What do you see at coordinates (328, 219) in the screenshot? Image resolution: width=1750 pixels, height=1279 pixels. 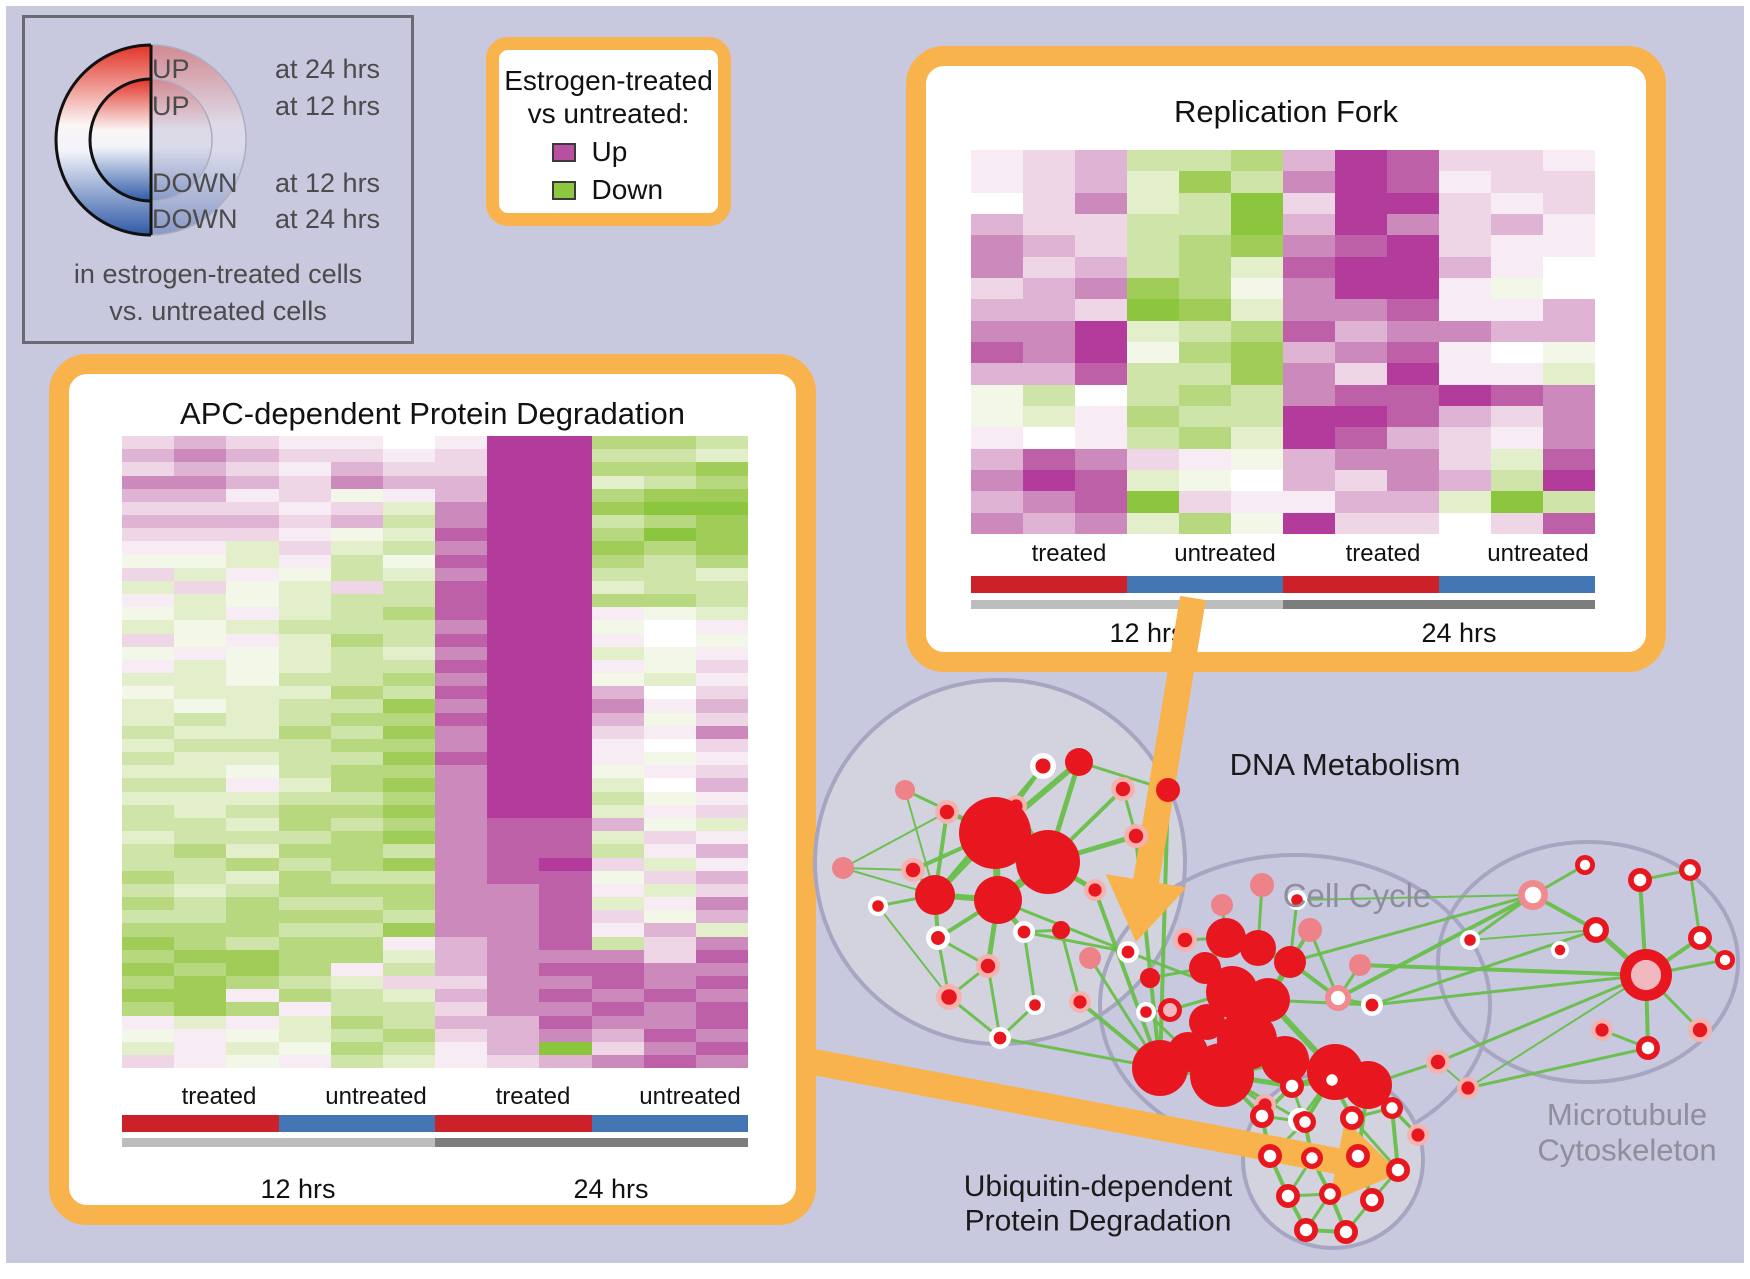 I see `legend-down-24-time: at 24 hrs` at bounding box center [328, 219].